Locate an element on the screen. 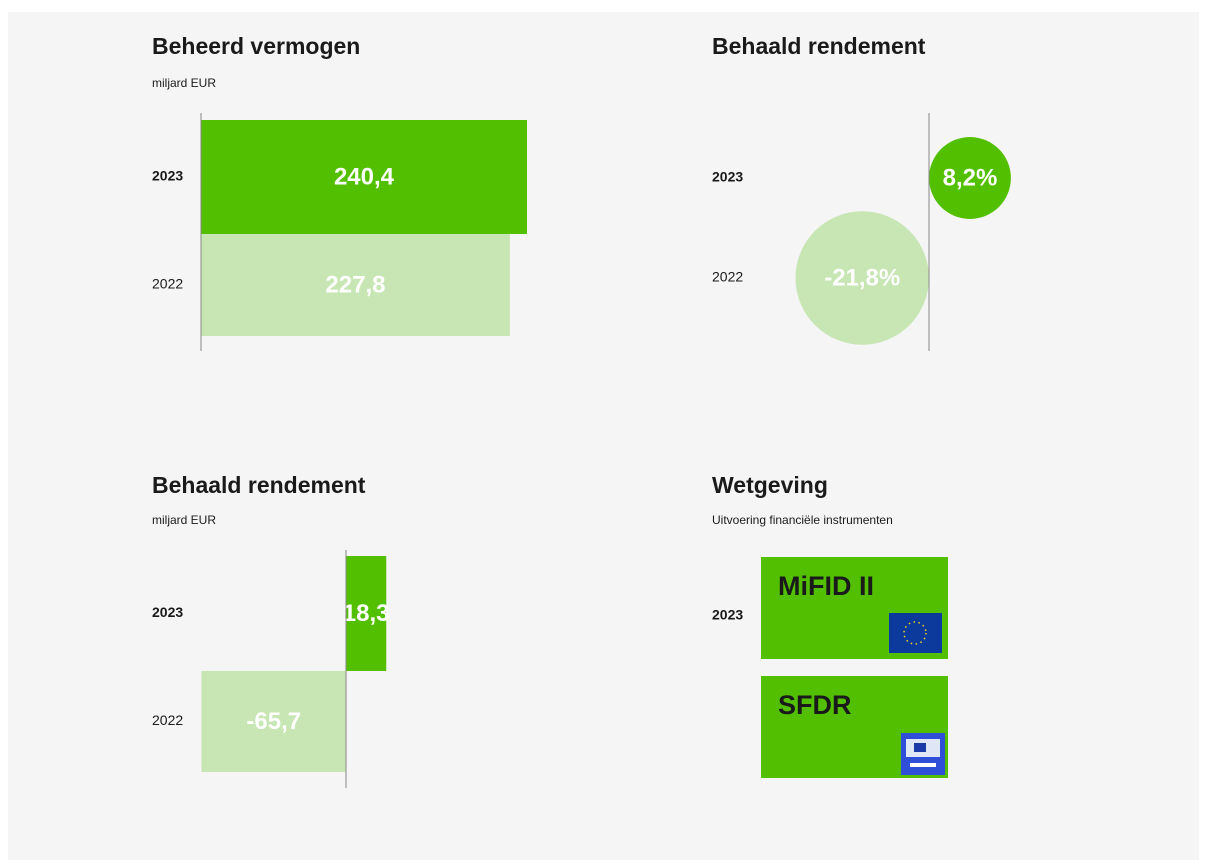  value-label: 227,8 is located at coordinates (355, 284).